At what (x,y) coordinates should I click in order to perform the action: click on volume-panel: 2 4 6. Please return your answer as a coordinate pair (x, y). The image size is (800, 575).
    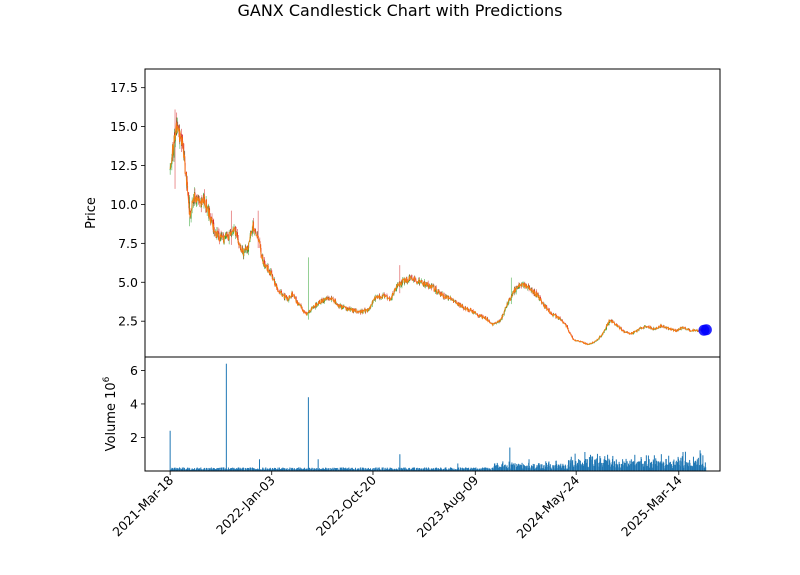
    Looking at the image, I should click on (425, 414).